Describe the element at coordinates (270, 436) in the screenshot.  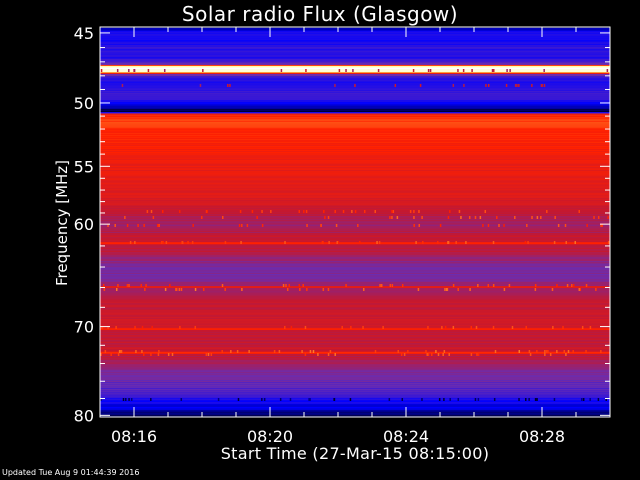
I see `x-tick-label: 08:20` at that location.